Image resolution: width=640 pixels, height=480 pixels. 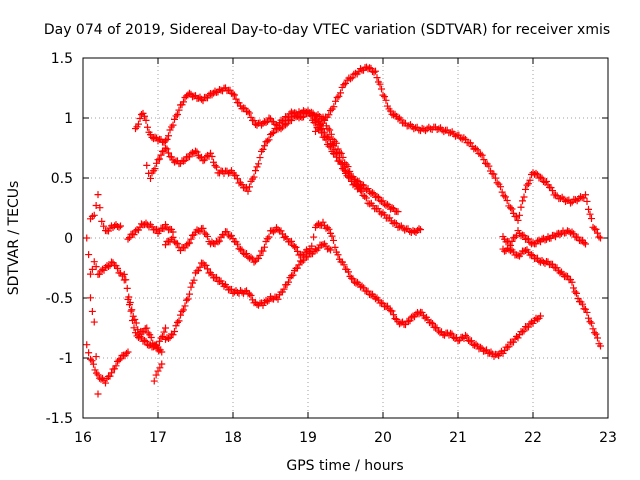 I want to click on y-tick-label: -1, so click(x=66, y=359).